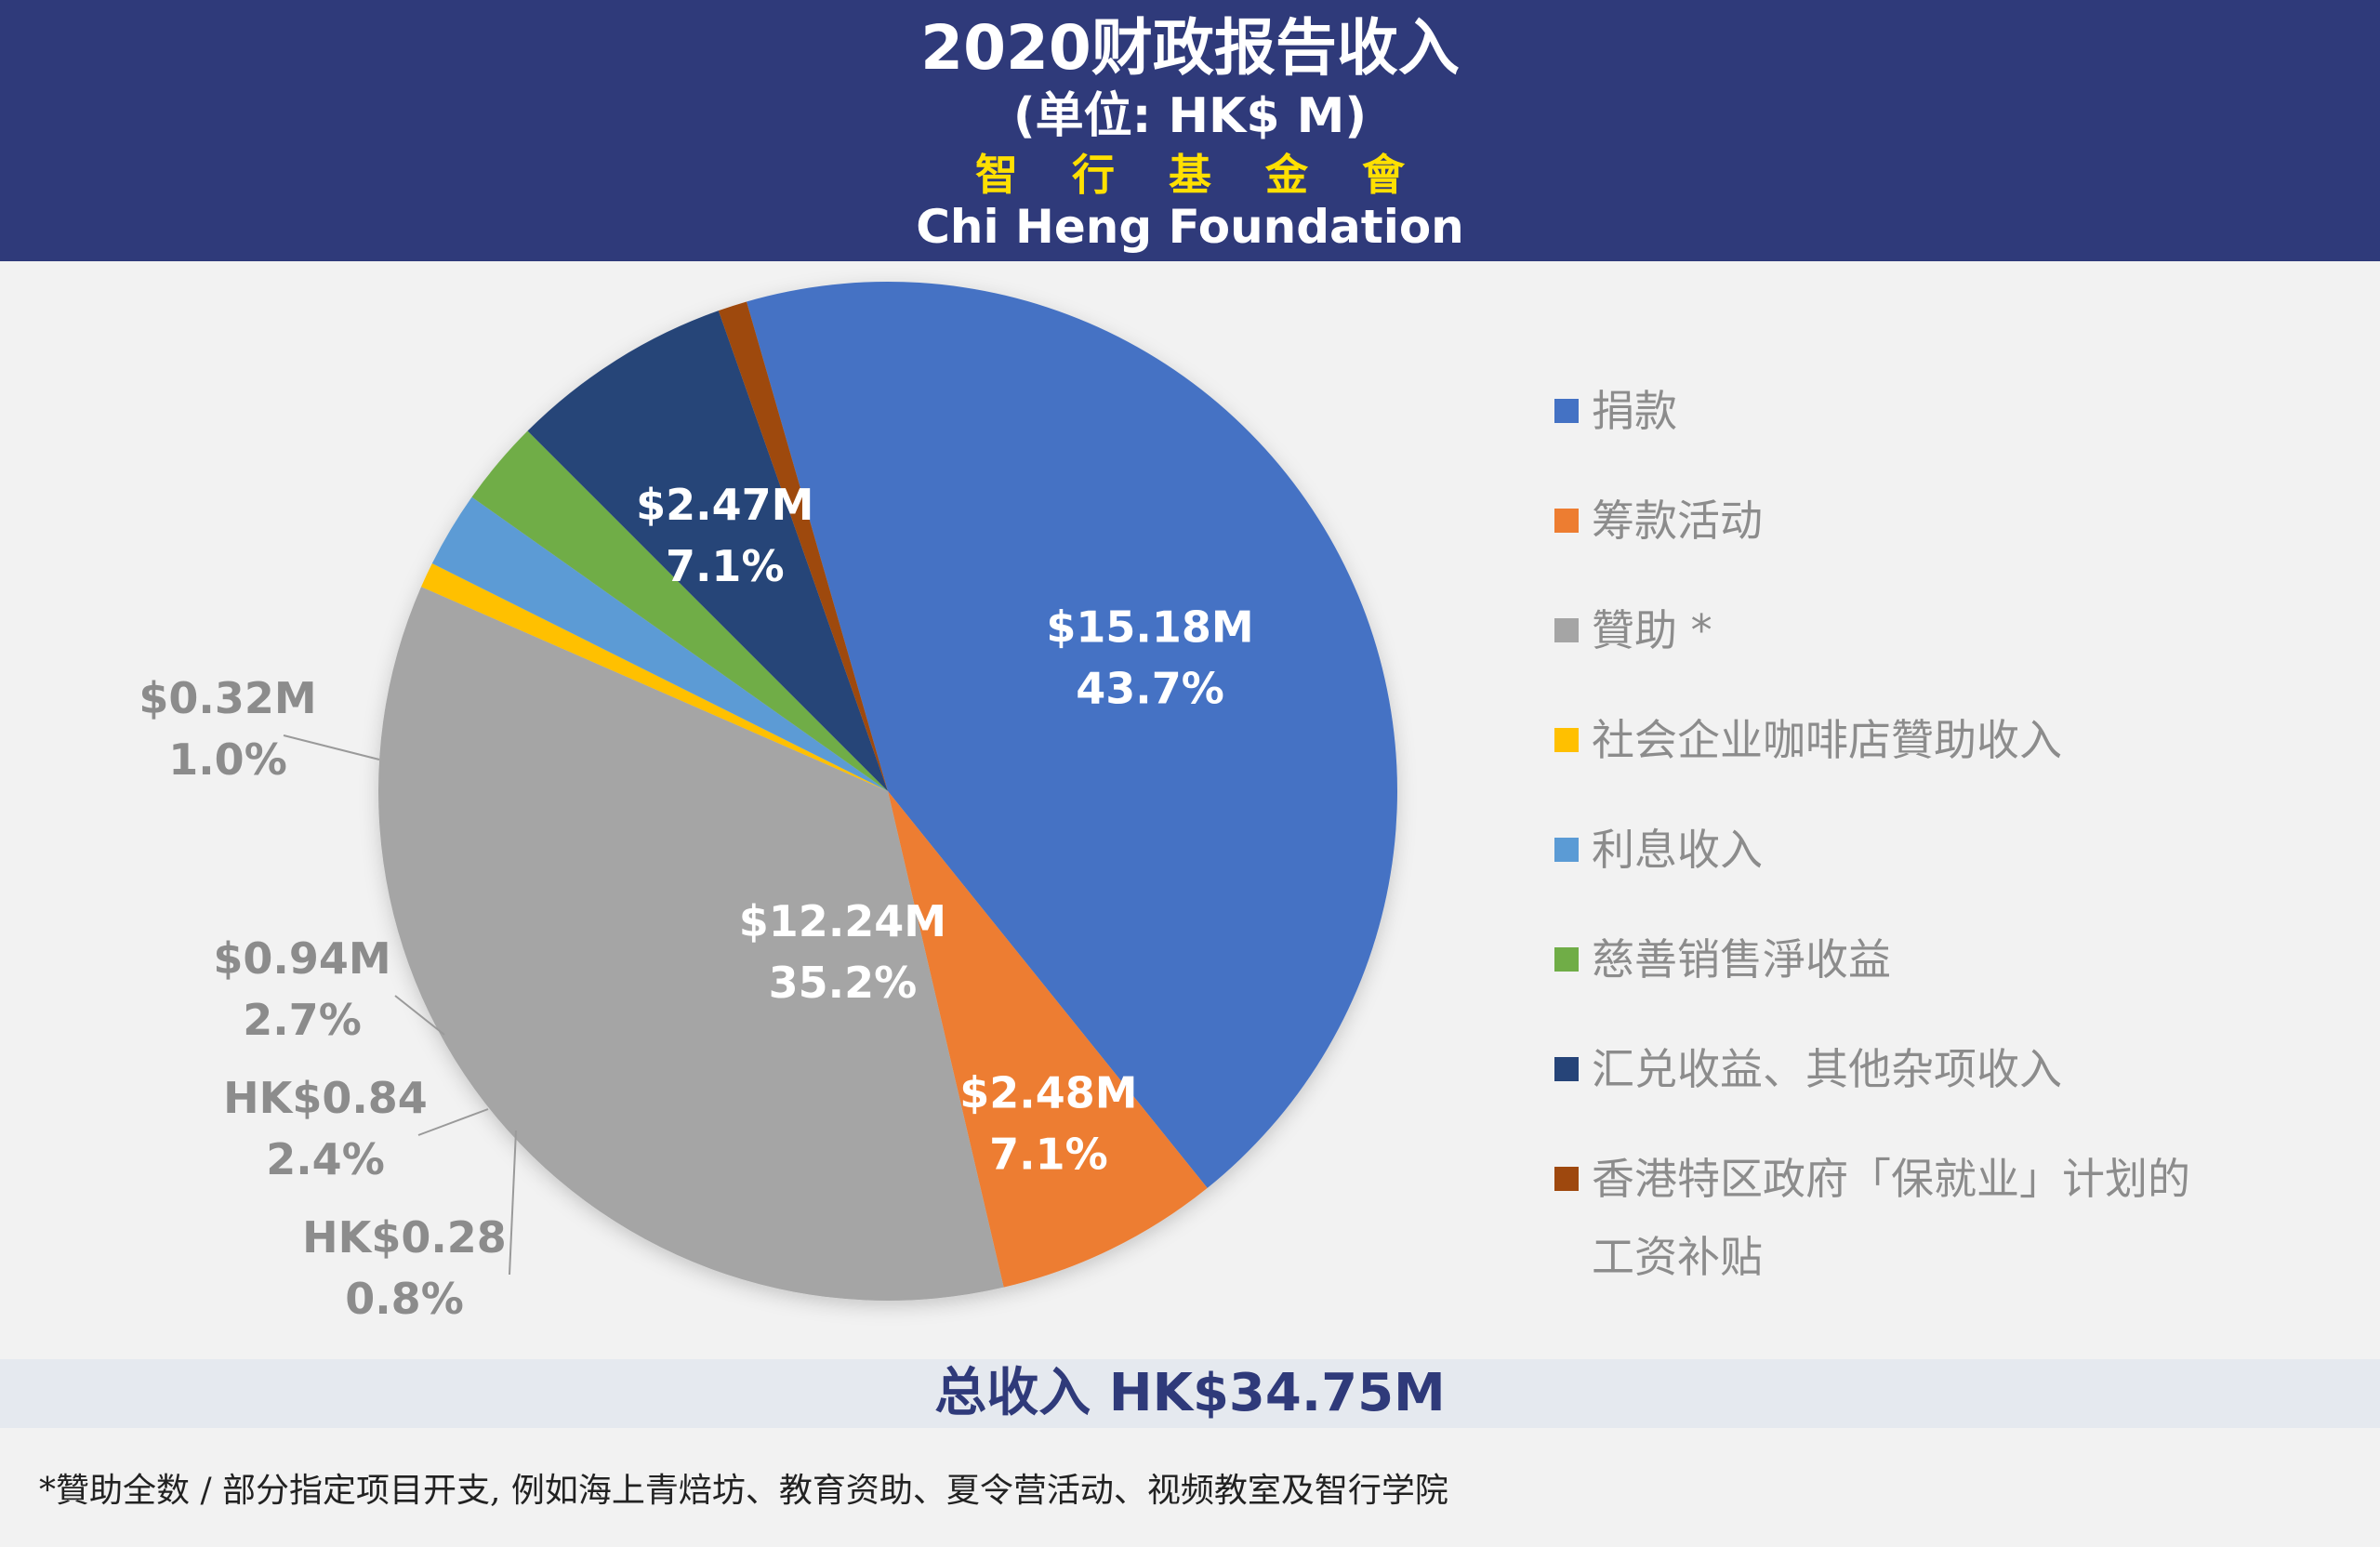  I want to click on legend-item-employment-support-line2: 工资补贴, so click(1677, 1257).